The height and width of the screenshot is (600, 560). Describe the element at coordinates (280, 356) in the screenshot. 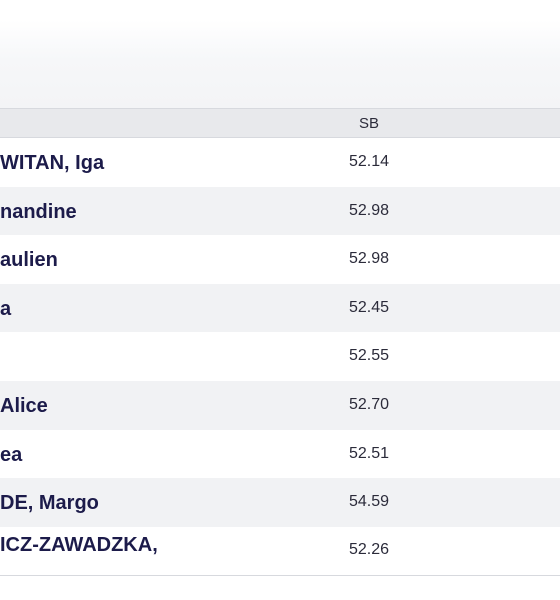

I see `table-row: 52.55` at that location.